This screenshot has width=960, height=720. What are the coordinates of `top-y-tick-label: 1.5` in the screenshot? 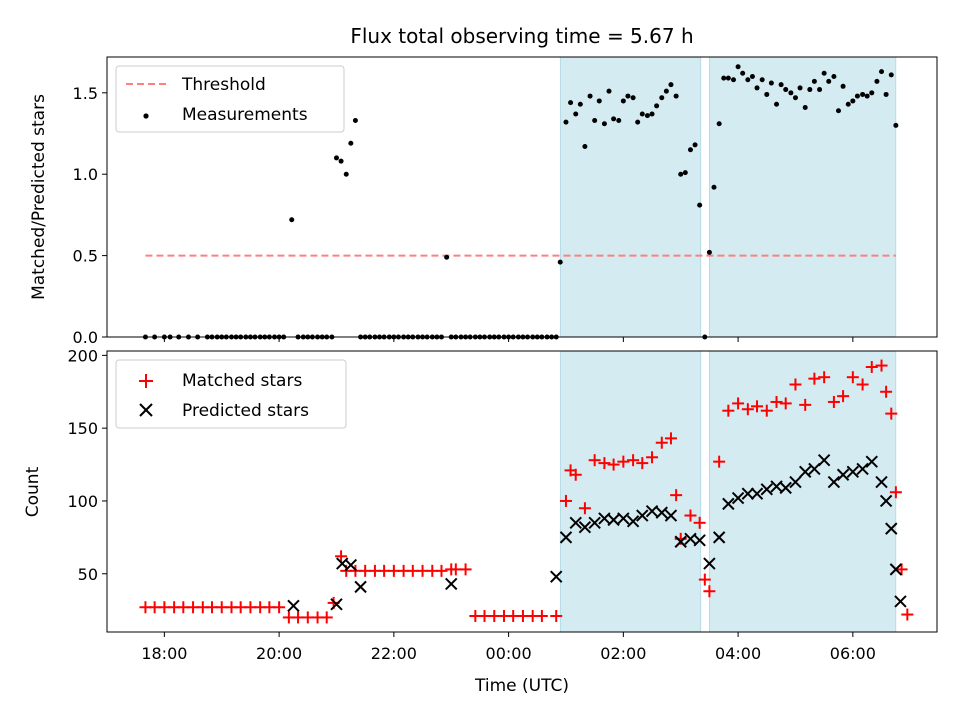 It's located at (85, 93).